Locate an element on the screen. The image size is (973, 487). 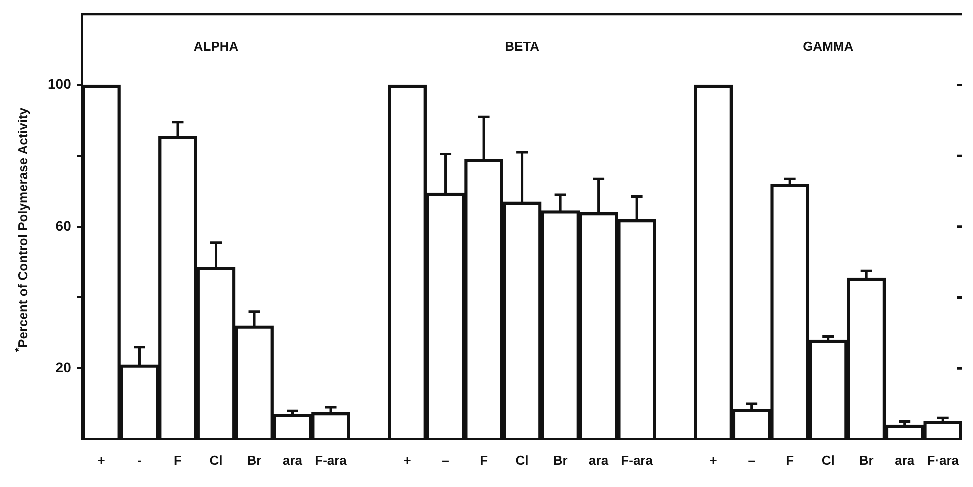
x-tick-label: - is located at coordinates (140, 460).